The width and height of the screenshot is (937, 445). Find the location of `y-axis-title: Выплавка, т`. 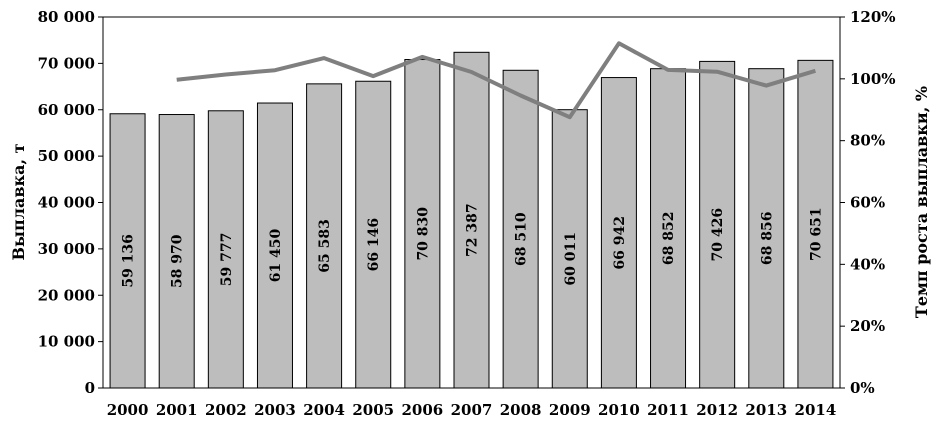

y-axis-title: Выплавка, т is located at coordinates (18, 201).